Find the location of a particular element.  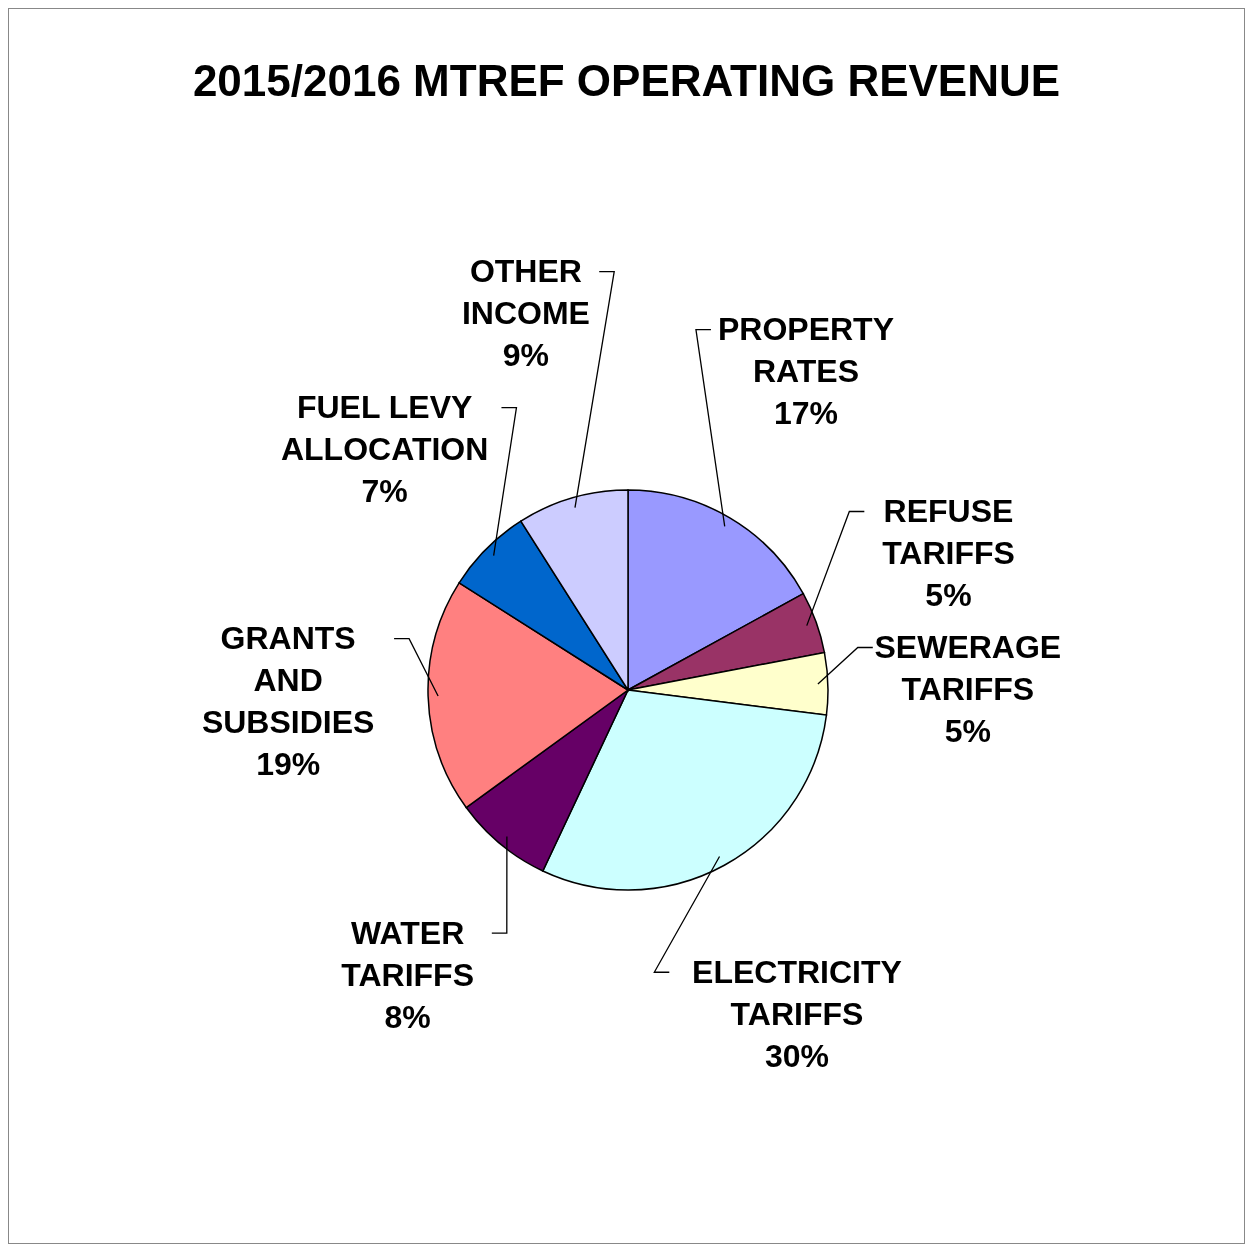

slice-label: ELECTRICITY TARIFFS is located at coordinates (797, 992).